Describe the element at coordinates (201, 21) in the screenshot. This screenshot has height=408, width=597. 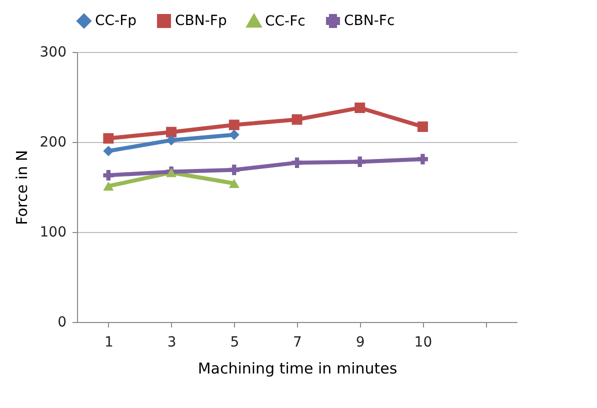
I see `legend-label: CBN-Fp` at that location.